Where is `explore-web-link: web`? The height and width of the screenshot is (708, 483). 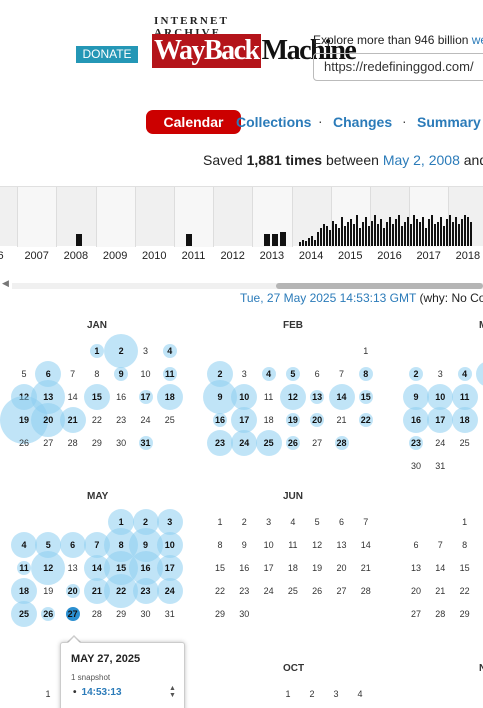 explore-web-link: web is located at coordinates (477, 40).